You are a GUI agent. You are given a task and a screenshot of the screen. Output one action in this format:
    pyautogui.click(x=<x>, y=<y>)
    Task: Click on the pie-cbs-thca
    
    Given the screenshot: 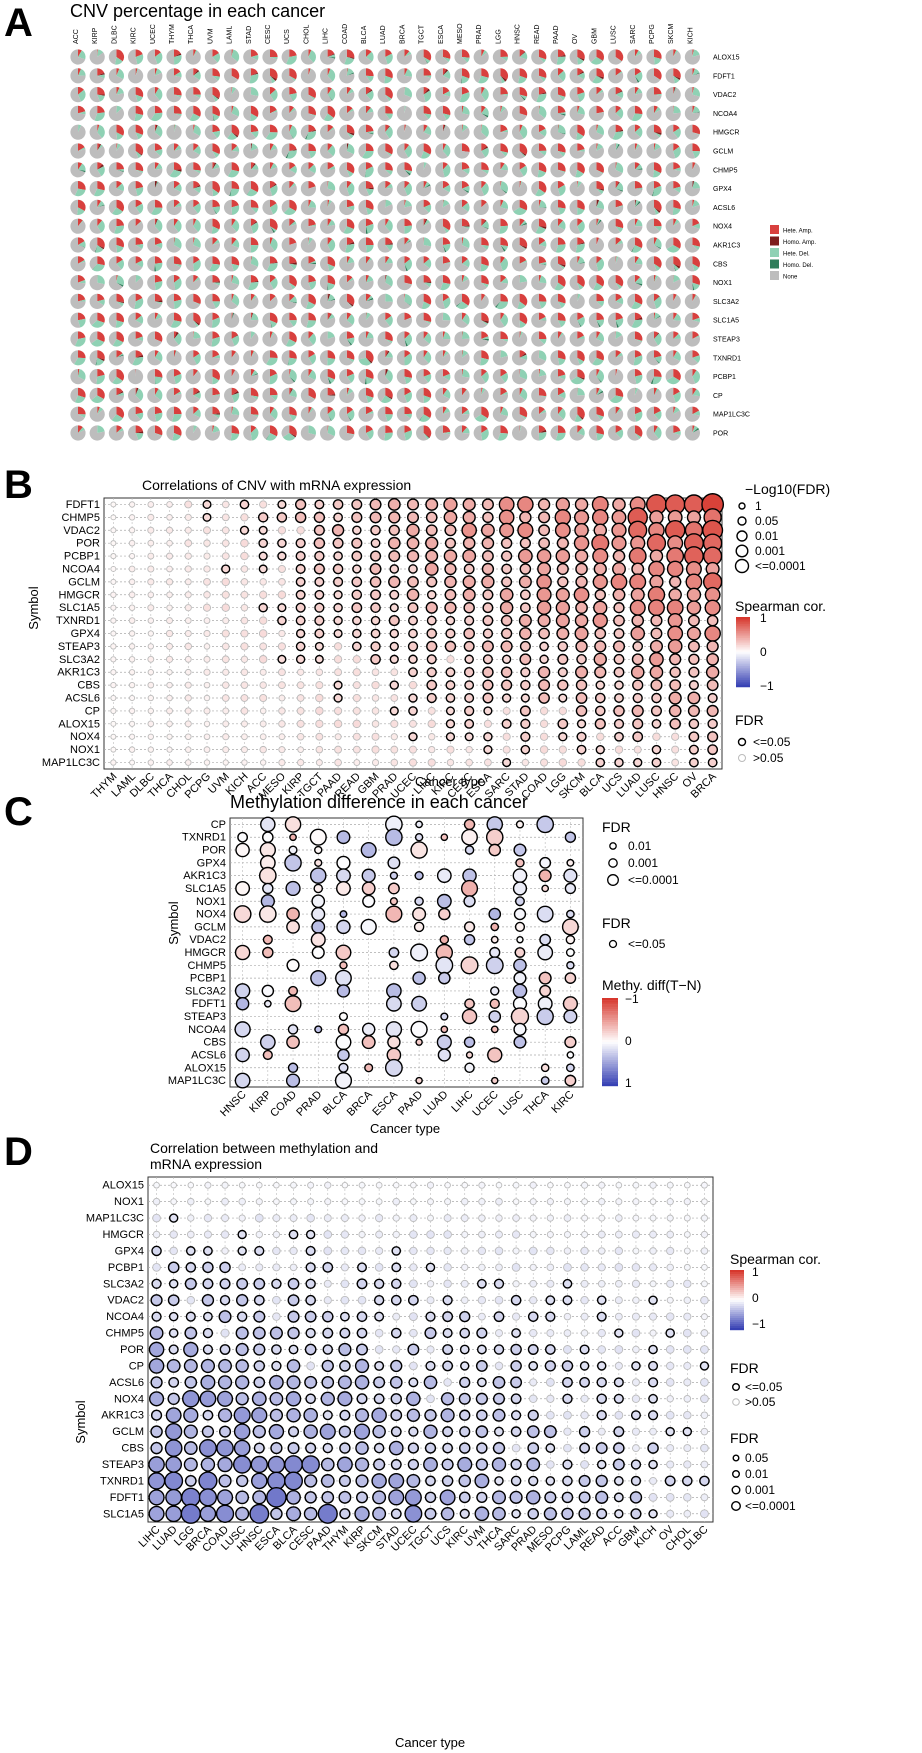 What is the action you would take?
    pyautogui.click(x=193, y=264)
    